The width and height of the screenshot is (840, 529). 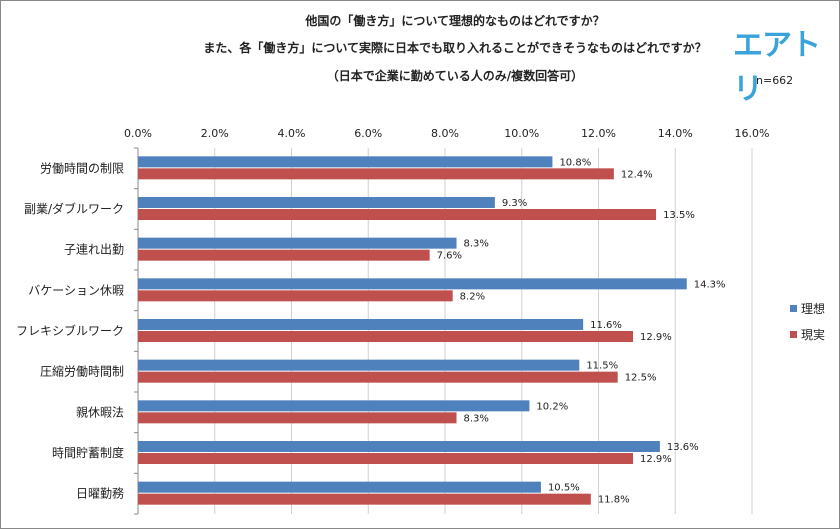 I want to click on data-label: 12.5%, so click(x=641, y=378).